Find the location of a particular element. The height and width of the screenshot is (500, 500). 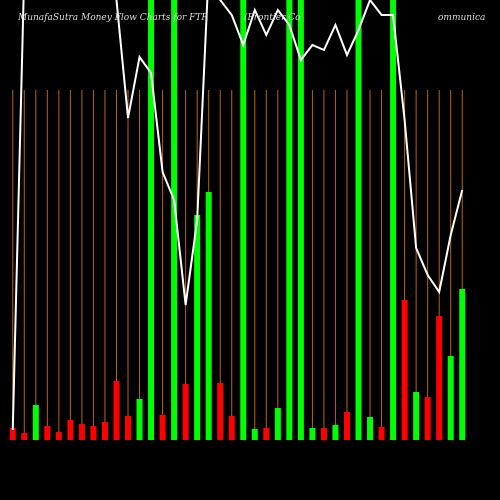

chart-subtitle: (Frontier Co is located at coordinates (272, 17).